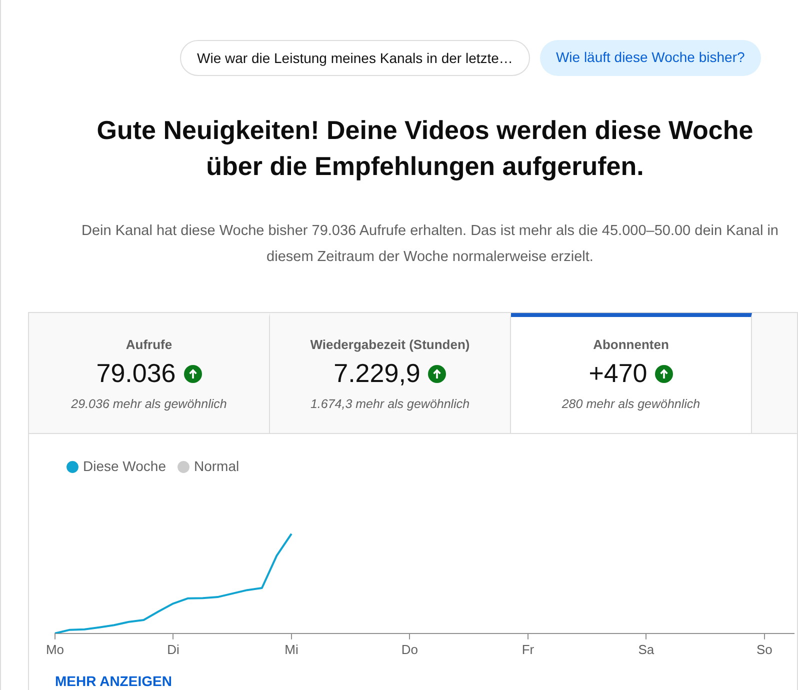 This screenshot has width=798, height=690. What do you see at coordinates (377, 373) in the screenshot?
I see `text: 7.229,9` at bounding box center [377, 373].